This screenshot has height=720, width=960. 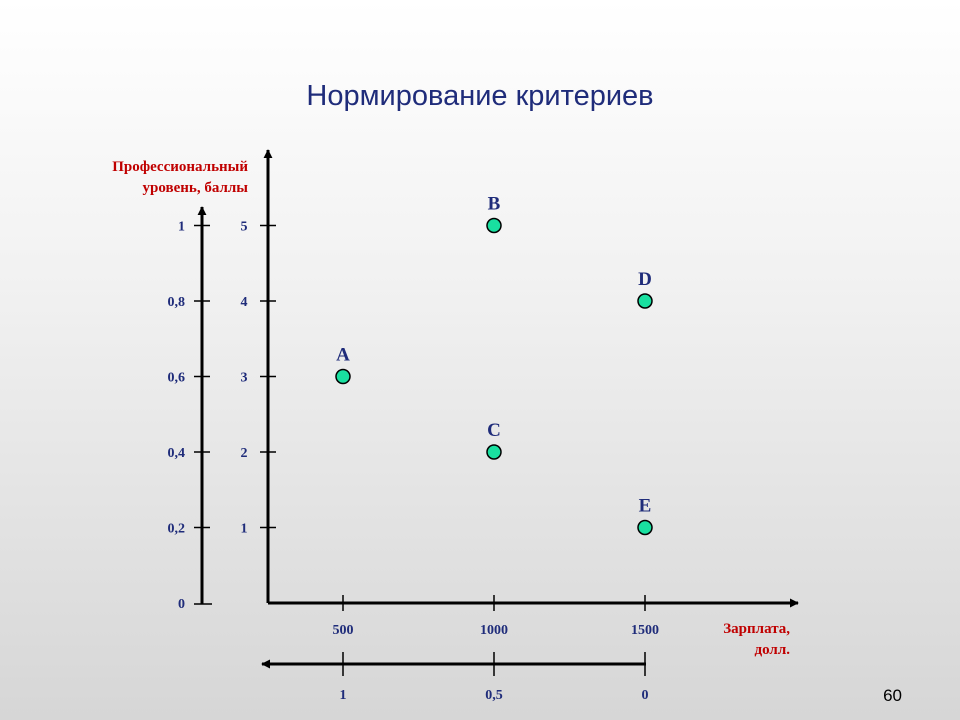 What do you see at coordinates (177, 378) in the screenshot?
I see `normalized-y-tick-label: 0,6` at bounding box center [177, 378].